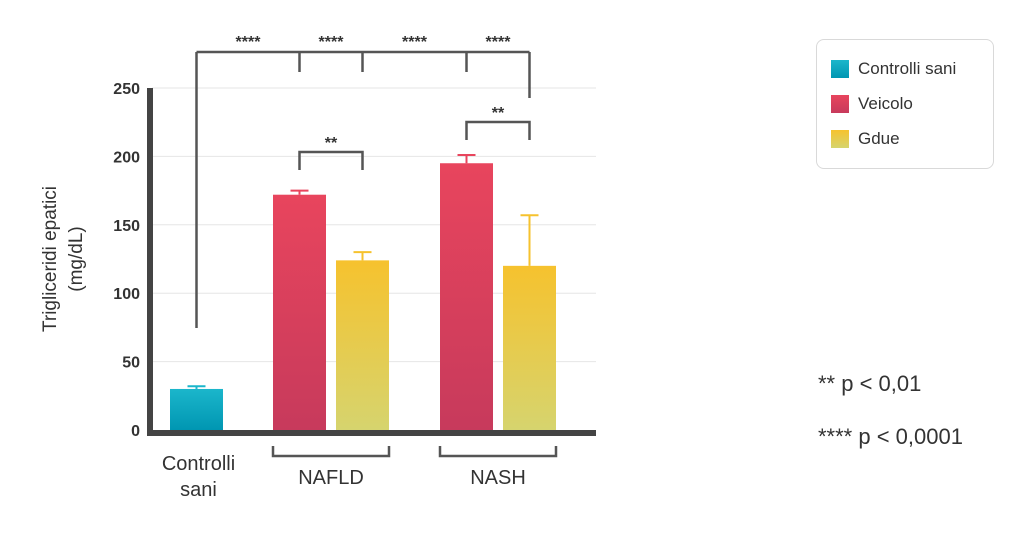  What do you see at coordinates (126, 157) in the screenshot?
I see `y-tick-label: 200` at bounding box center [126, 157].